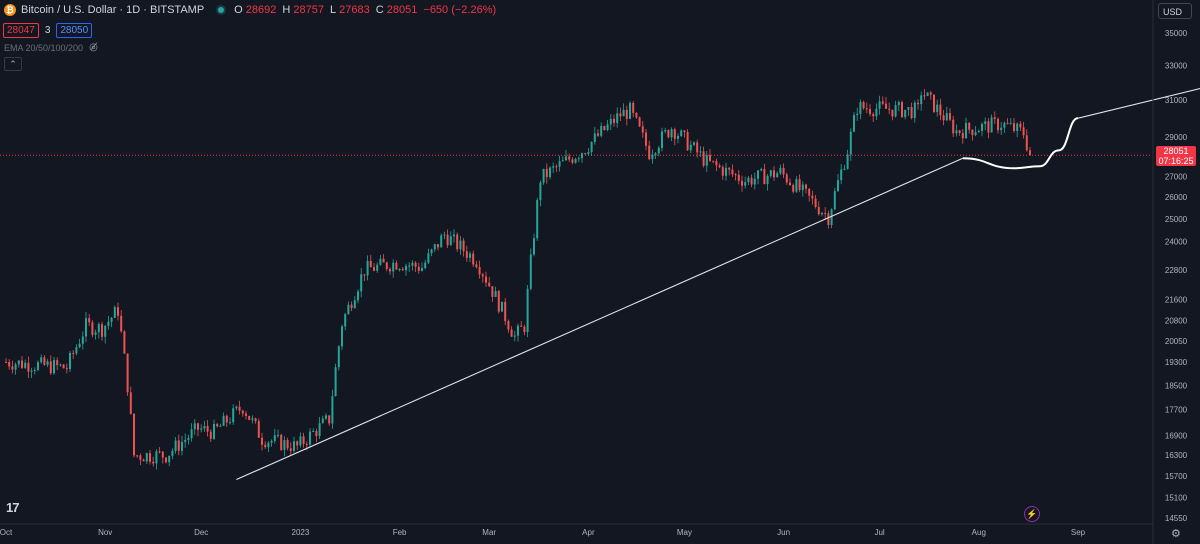 The height and width of the screenshot is (544, 1200). I want to click on symbol-title: Bitcoin / U.S. Dollar · 1D · BITSTAMP, so click(113, 10).